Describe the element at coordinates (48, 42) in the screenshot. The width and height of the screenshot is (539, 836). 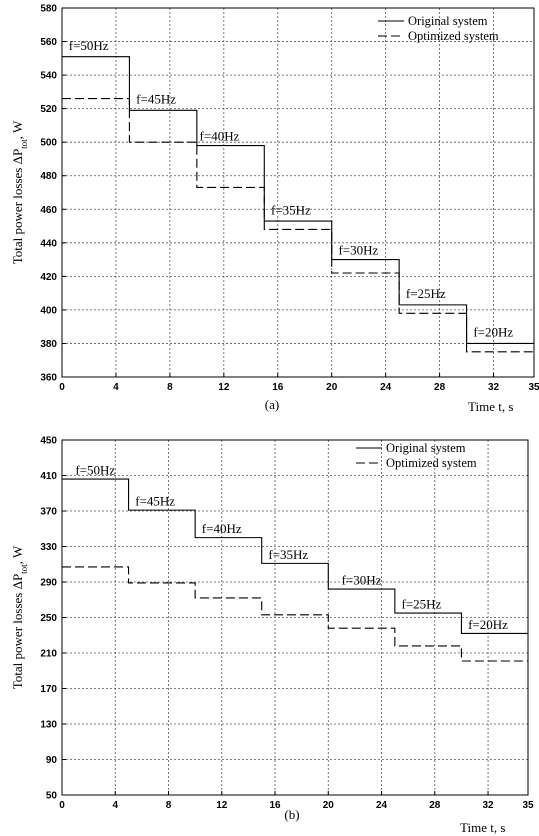
I see `y-tick-label: 560` at that location.